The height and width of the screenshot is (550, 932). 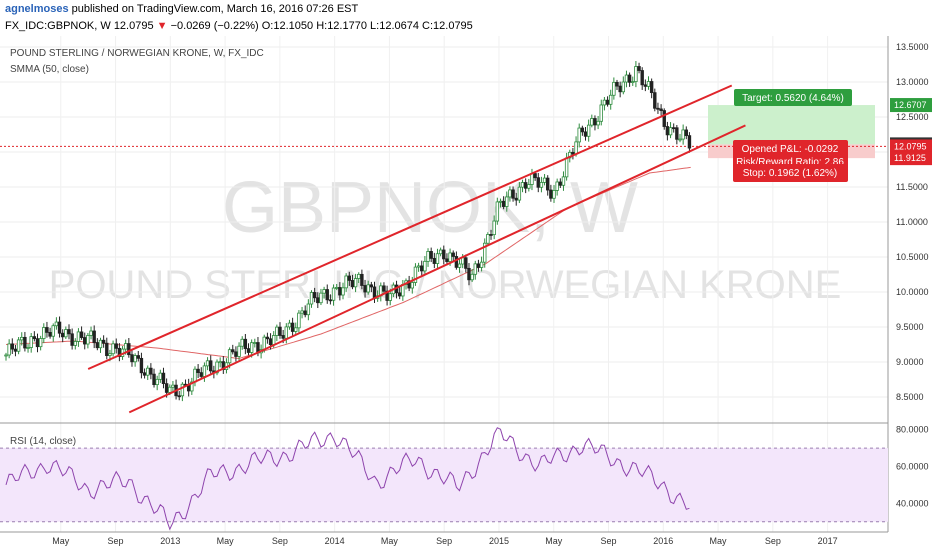 I want to click on price-tick-label: 12.5000, so click(x=912, y=117).